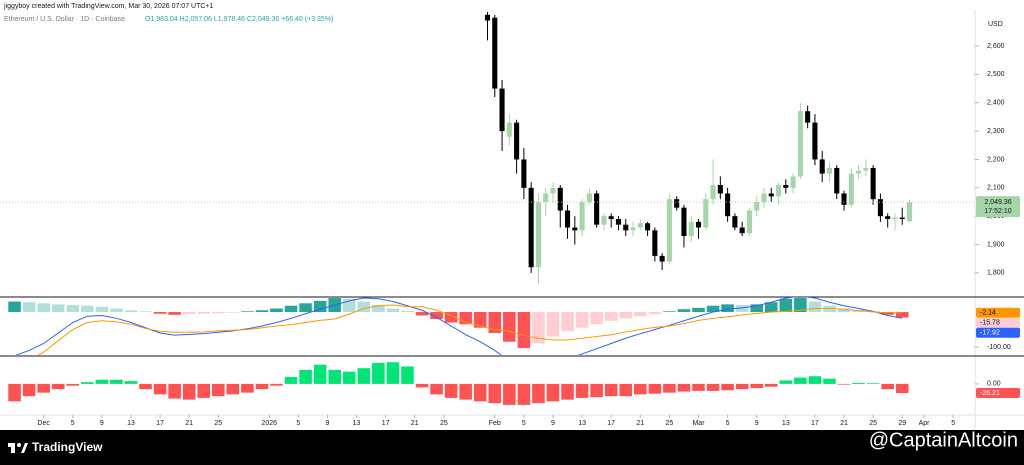 The image size is (1024, 465). What do you see at coordinates (815, 423) in the screenshot?
I see `x-tick-label: 17` at bounding box center [815, 423].